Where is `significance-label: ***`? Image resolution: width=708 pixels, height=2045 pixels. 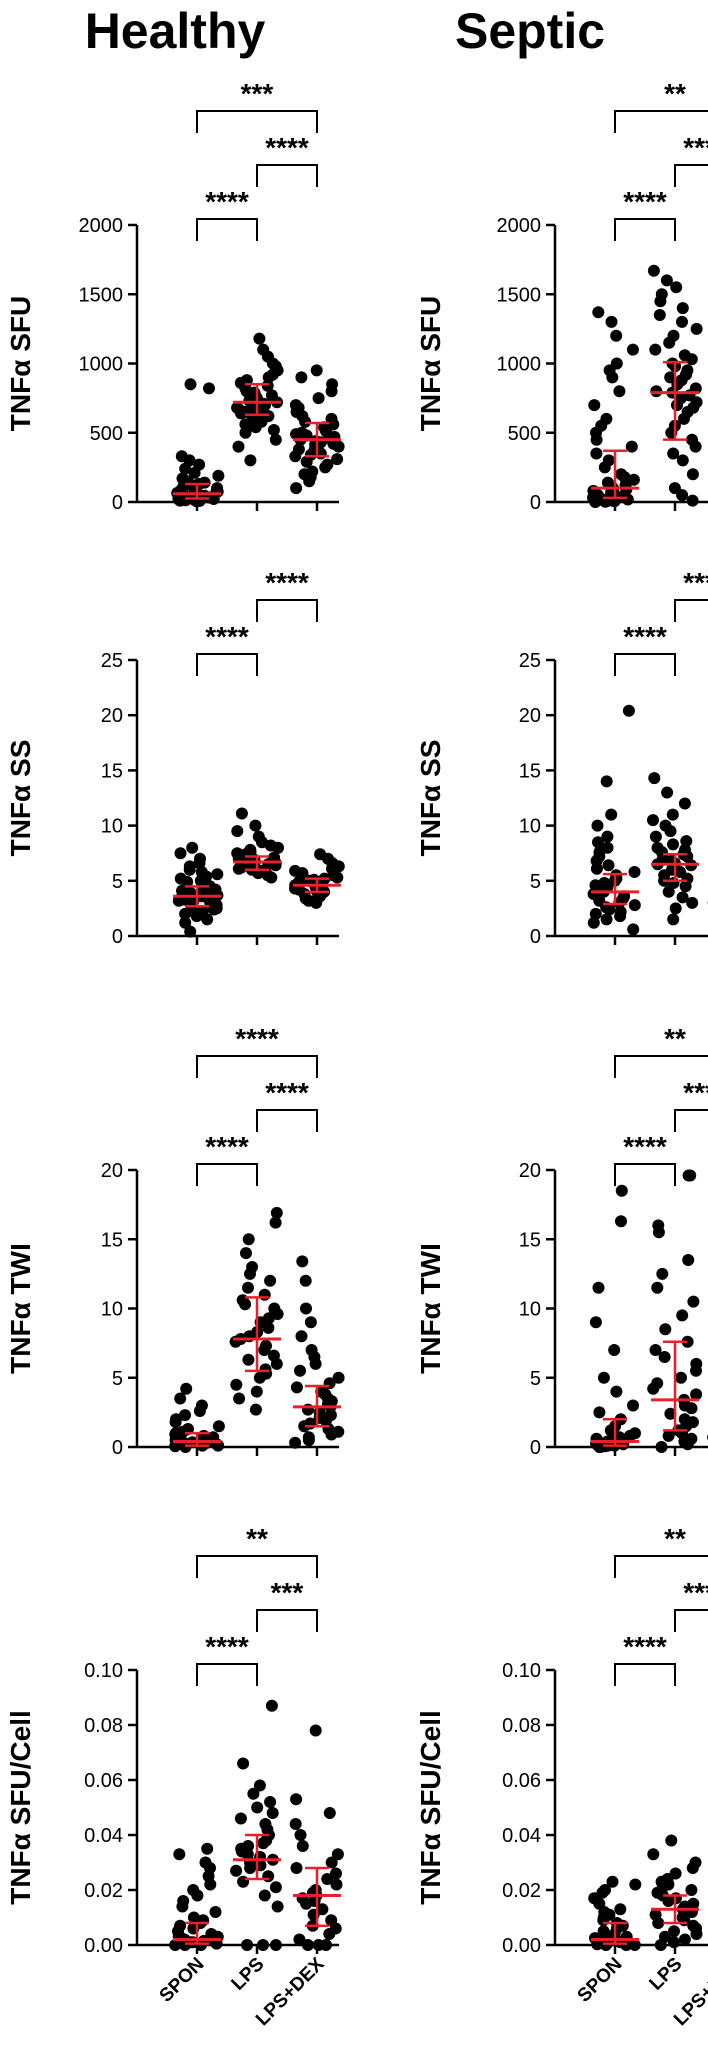 significance-label: *** is located at coordinates (257, 93).